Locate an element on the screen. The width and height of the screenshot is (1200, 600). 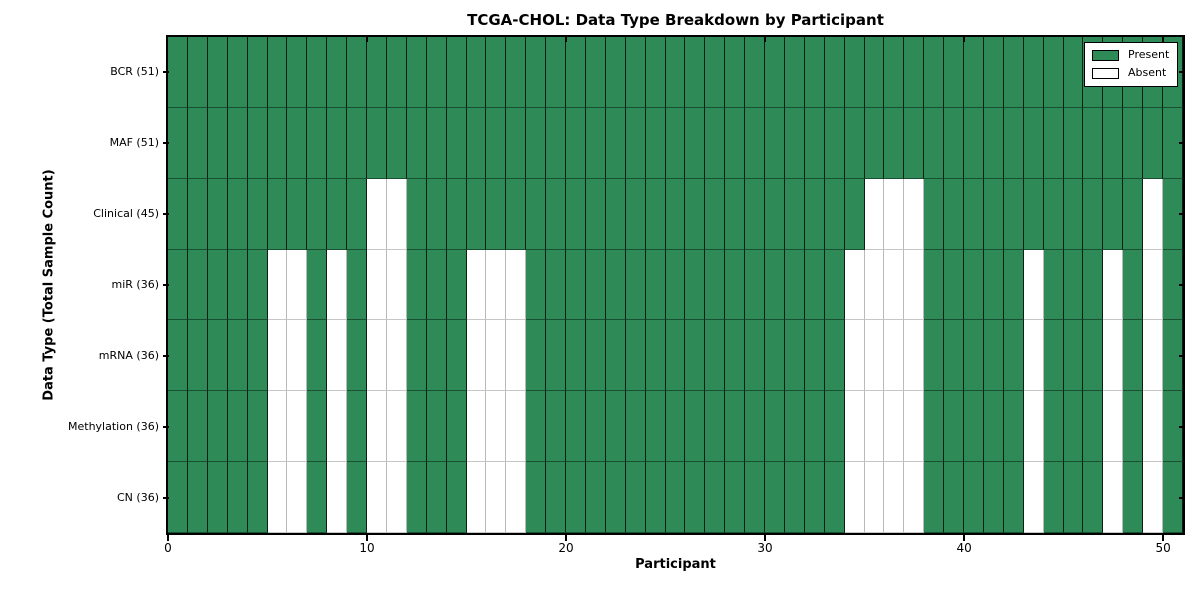
x-tick-label-50: 50 is located at coordinates (1163, 548).